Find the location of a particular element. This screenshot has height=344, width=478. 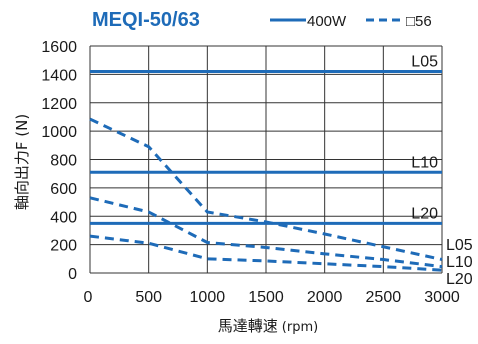

y-tick-label: 0 is located at coordinates (72, 274).